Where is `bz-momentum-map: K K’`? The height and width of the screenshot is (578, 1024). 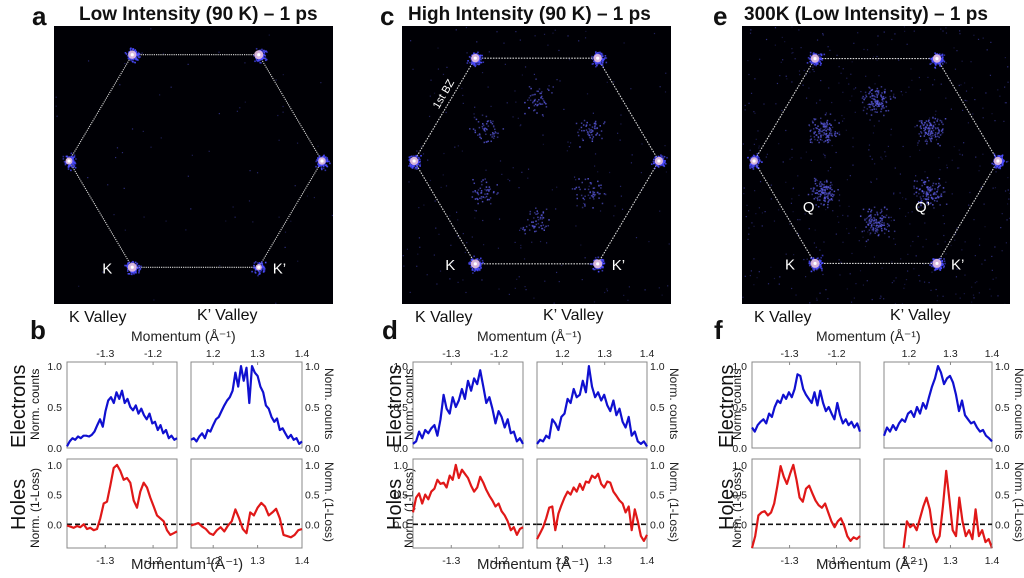
bz-momentum-map: K K’ is located at coordinates (193, 165).